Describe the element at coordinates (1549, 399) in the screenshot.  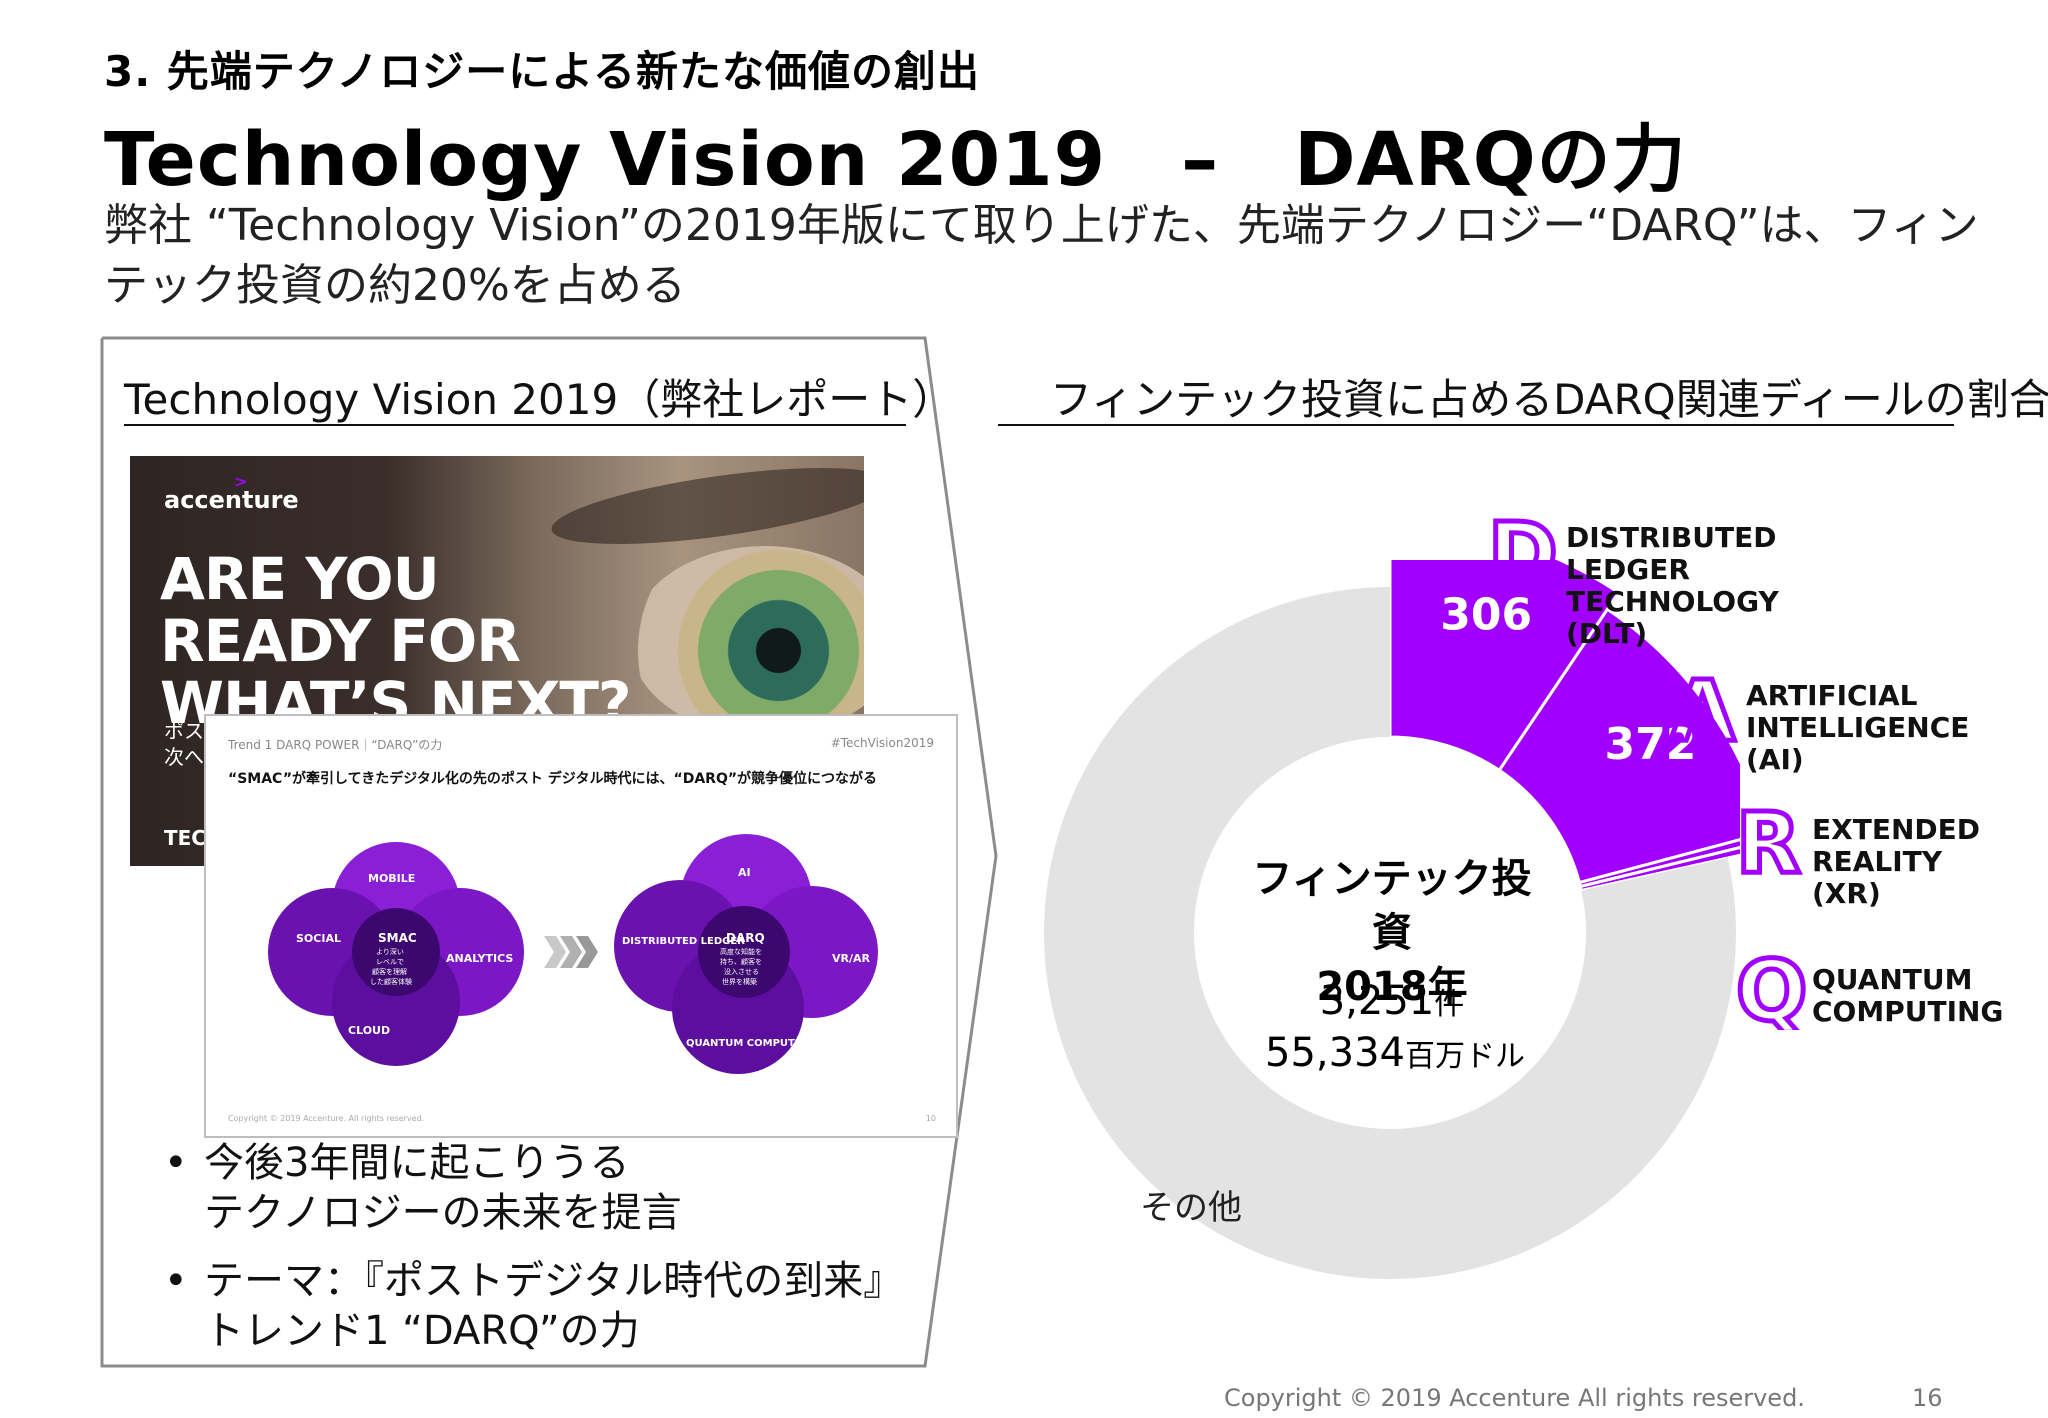
I see `right-panel-heading: フィンテック投資に占めるDARQ関連ディールの割合` at that location.